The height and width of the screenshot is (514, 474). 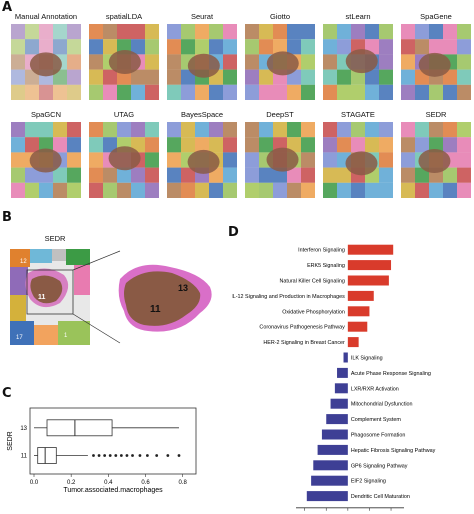 I want to click on pathway-label: Mitochondrial Dysfunction, so click(x=382, y=405).